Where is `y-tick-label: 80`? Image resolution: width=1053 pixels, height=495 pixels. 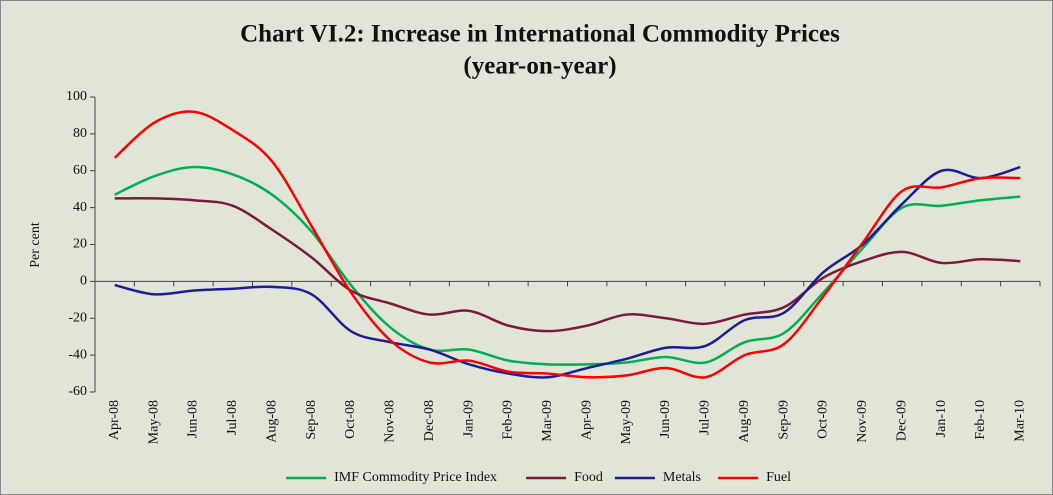 y-tick-label: 80 is located at coordinates (80, 133).